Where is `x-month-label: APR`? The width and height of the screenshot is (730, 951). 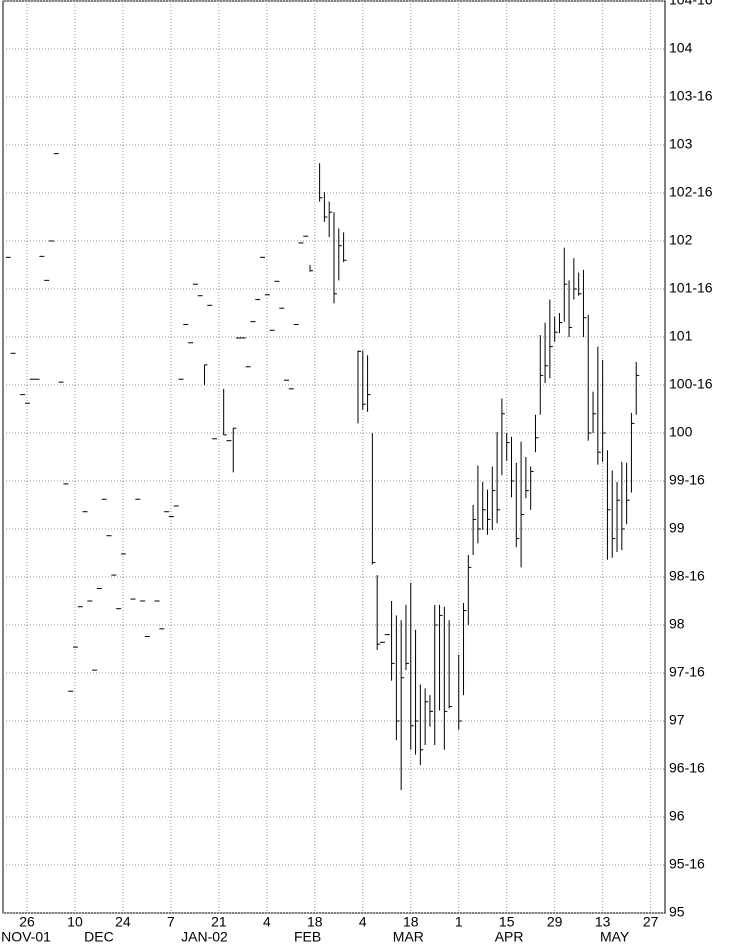
x-month-label: APR is located at coordinates (509, 937).